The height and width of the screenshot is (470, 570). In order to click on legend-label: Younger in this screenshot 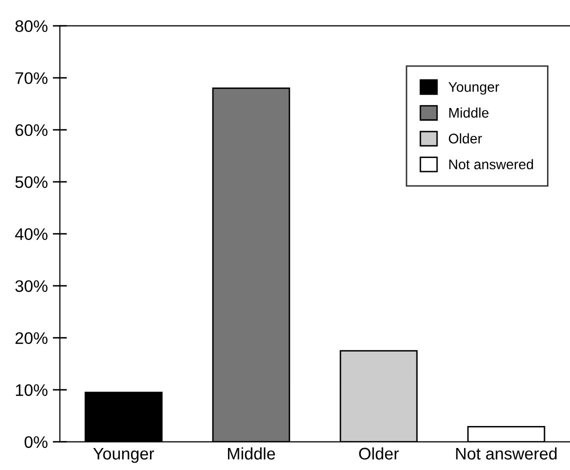, I will do `click(474, 88)`.